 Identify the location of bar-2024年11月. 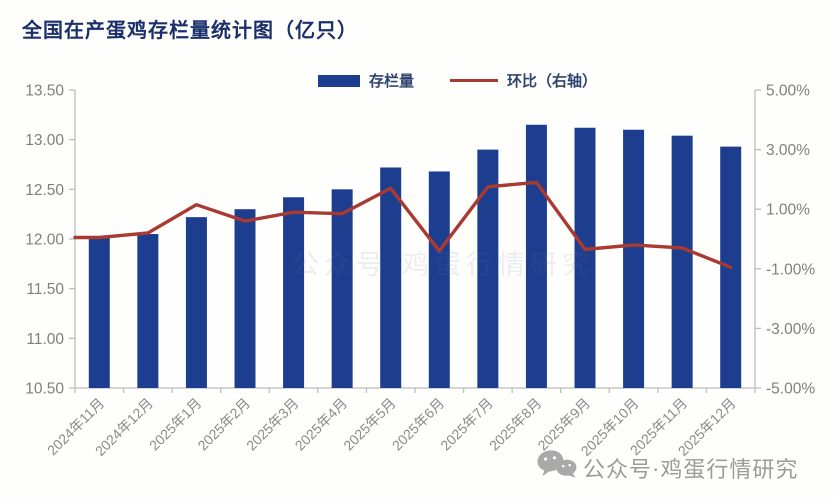
(99, 312).